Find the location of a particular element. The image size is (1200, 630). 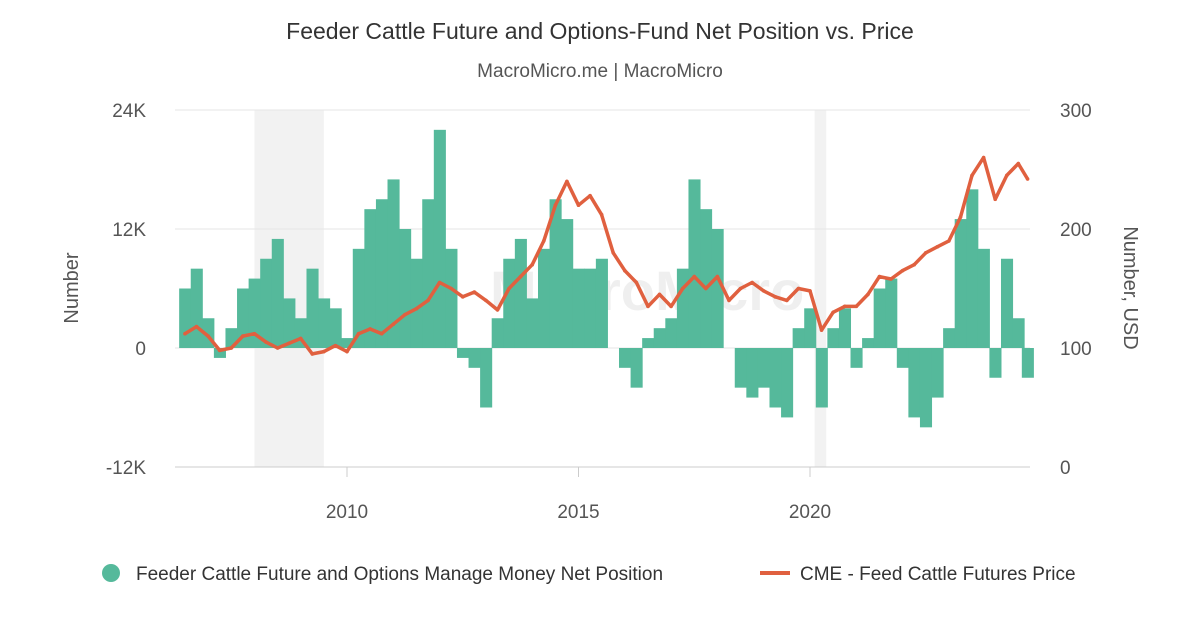

legend-item-price: CME - Feed Cattle Futures Price is located at coordinates (918, 574).